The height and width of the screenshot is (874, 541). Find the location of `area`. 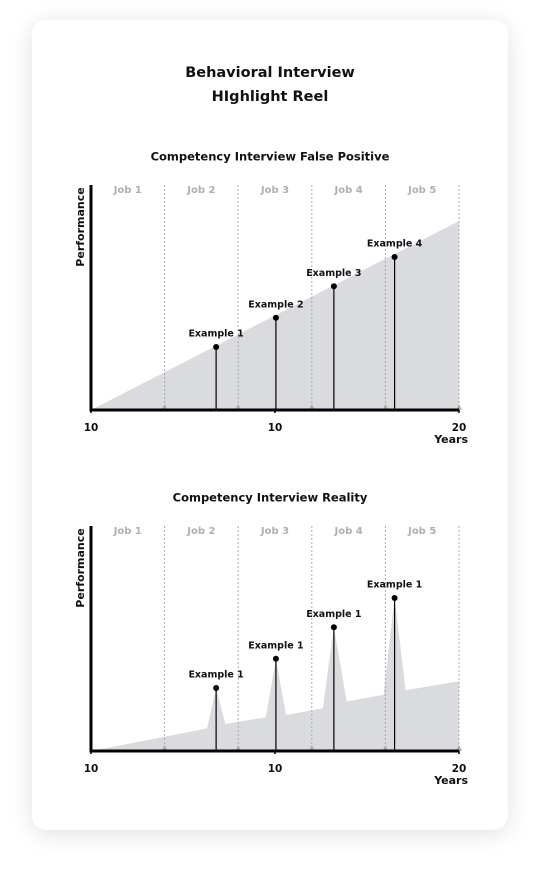

area is located at coordinates (275, 674).